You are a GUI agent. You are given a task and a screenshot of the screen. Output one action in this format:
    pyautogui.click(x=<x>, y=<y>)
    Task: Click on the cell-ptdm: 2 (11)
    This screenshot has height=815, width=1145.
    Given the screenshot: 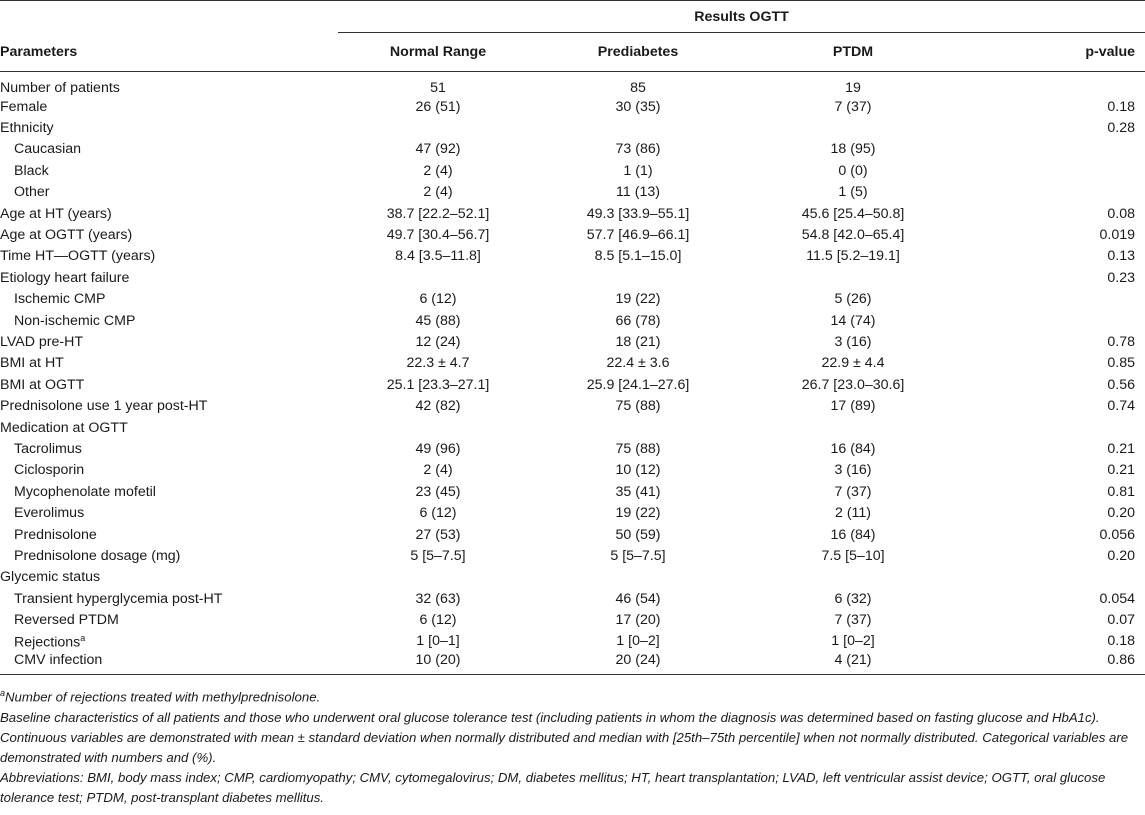 What is the action you would take?
    pyautogui.click(x=852, y=513)
    